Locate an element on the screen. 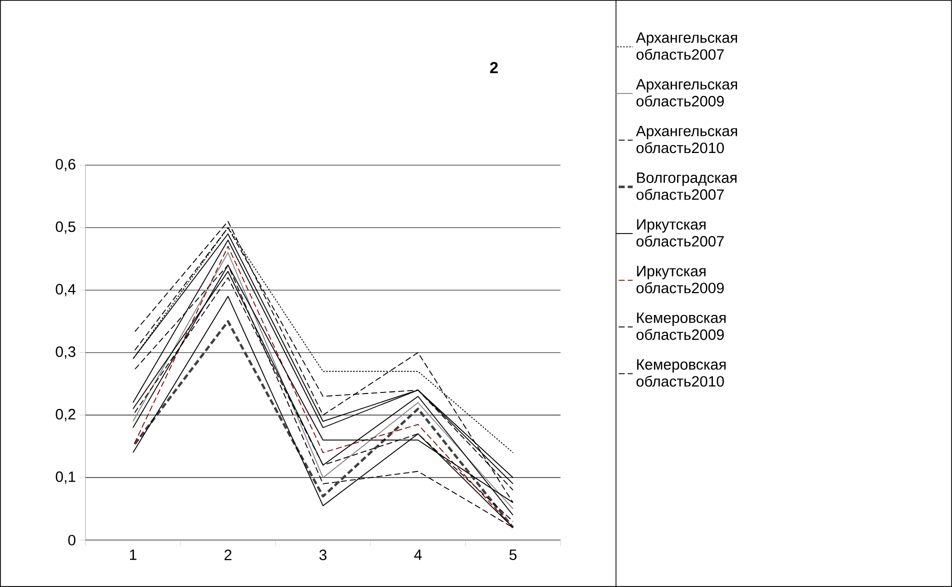  y-tick-label: 0 is located at coordinates (72, 540).